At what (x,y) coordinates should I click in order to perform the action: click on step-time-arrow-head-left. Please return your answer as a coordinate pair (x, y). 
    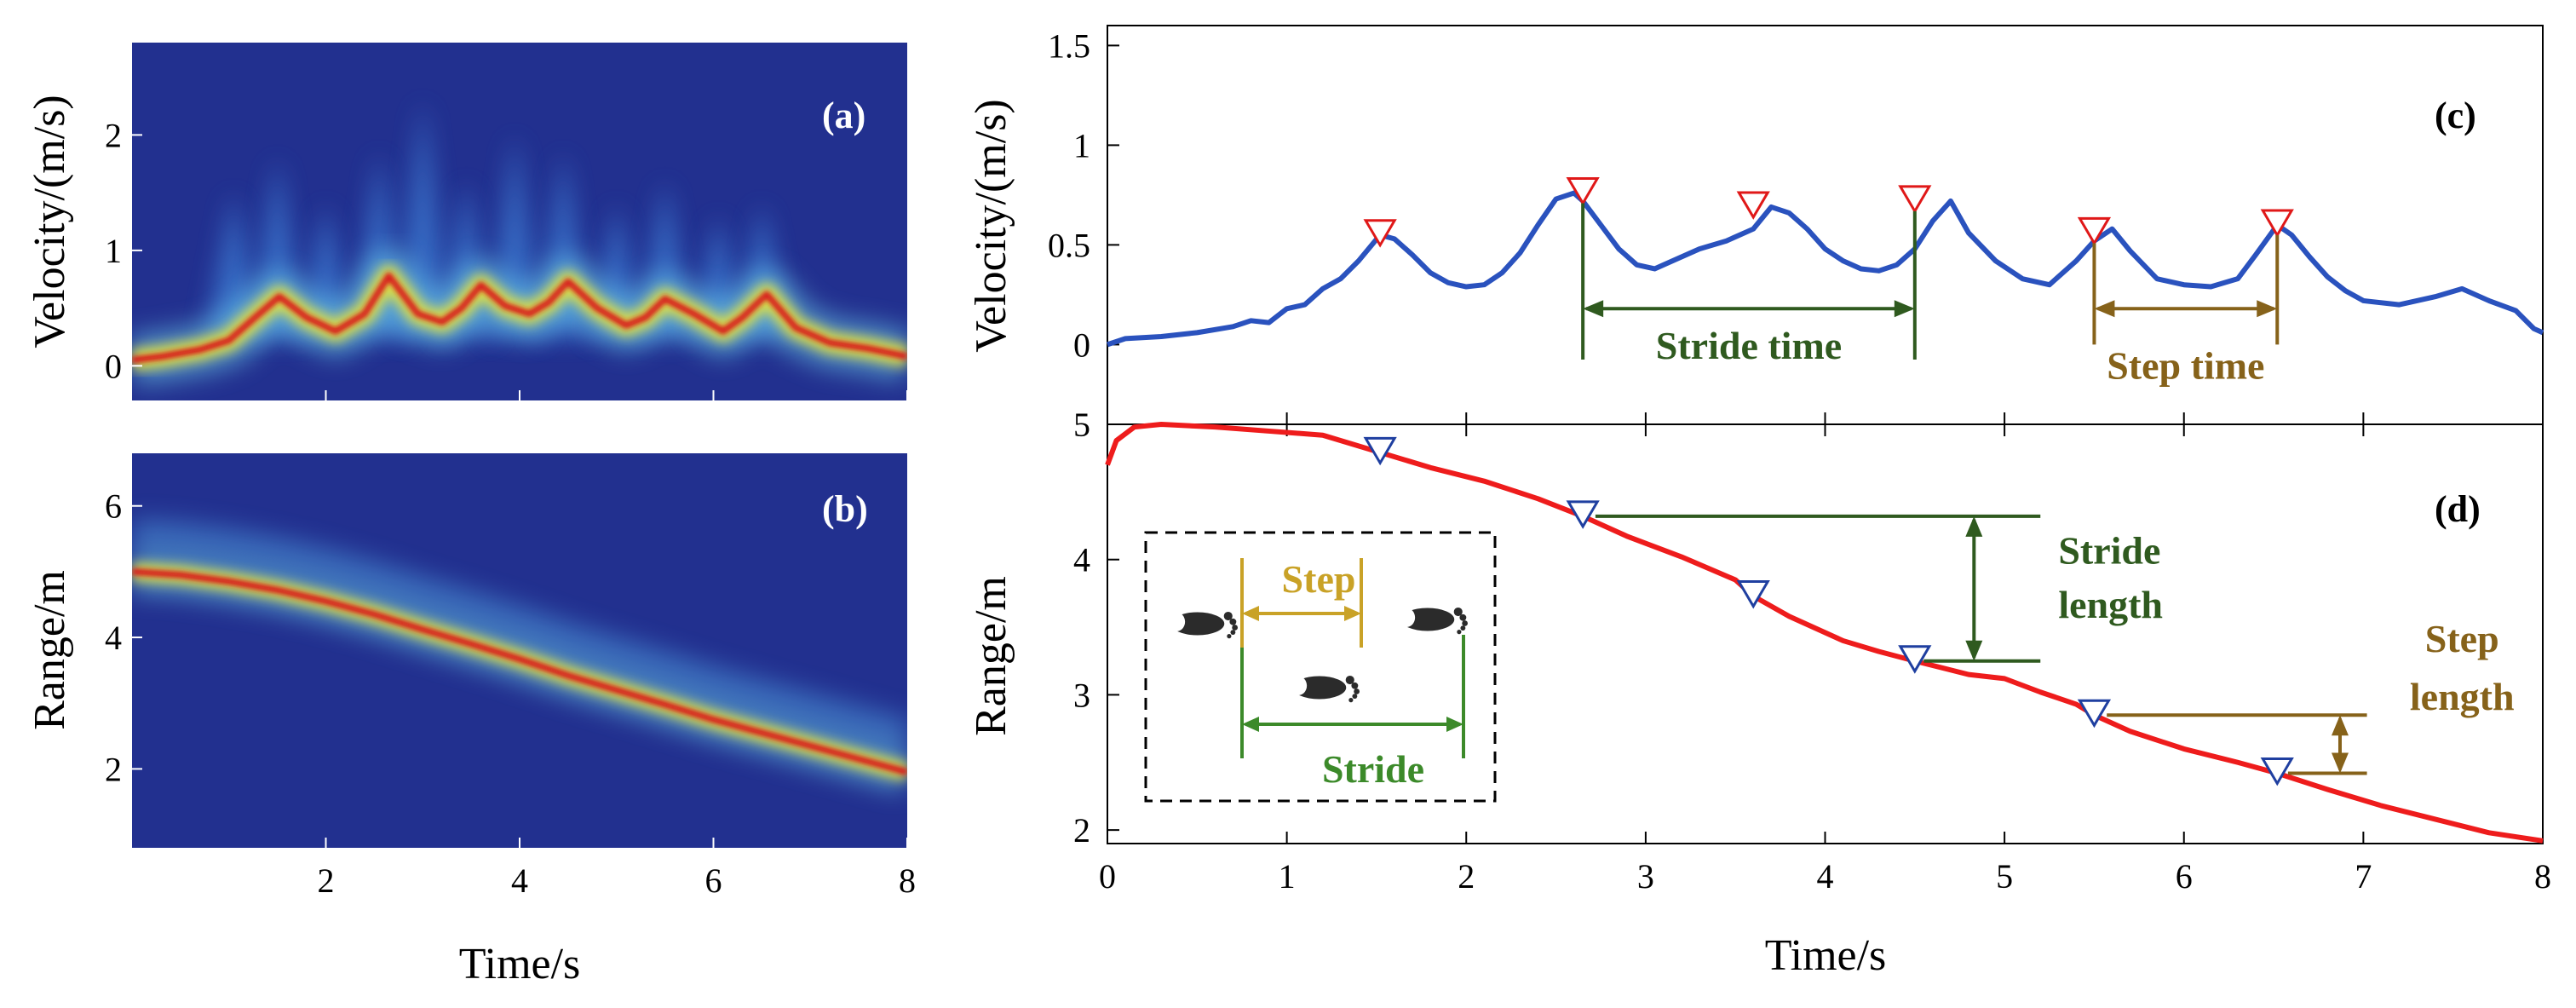
    Looking at the image, I should click on (2104, 309).